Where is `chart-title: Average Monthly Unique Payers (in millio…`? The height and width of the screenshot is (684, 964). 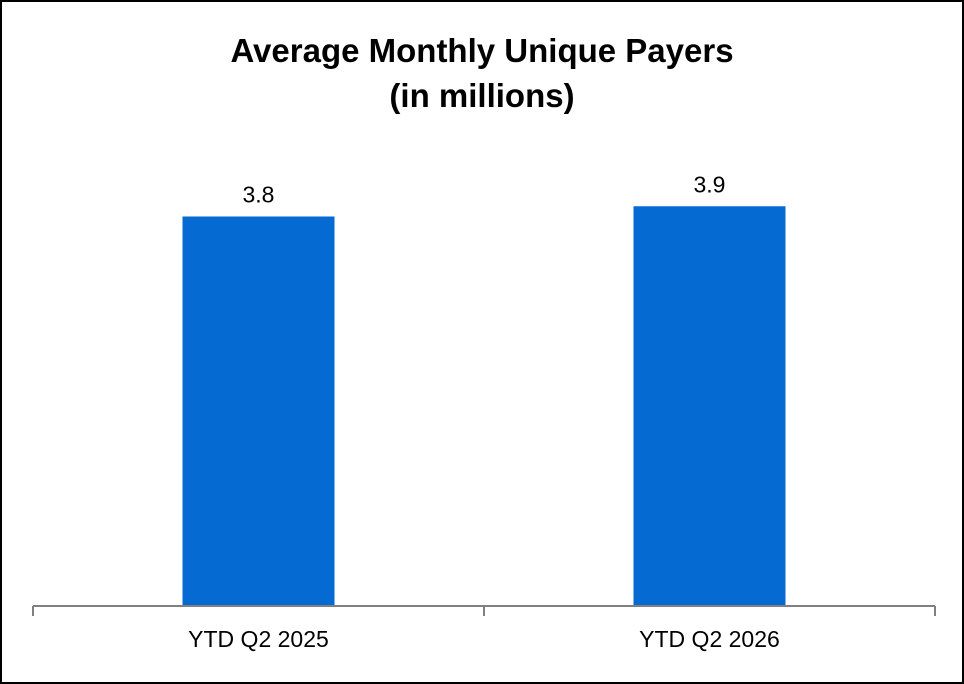 chart-title: Average Monthly Unique Payers (in millio… is located at coordinates (482, 73).